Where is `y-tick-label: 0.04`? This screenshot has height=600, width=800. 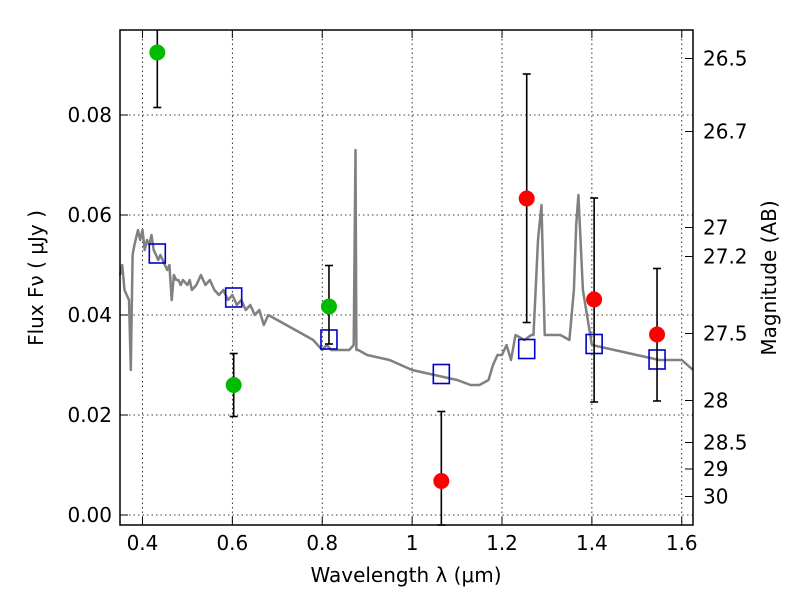
y-tick-label: 0.04 is located at coordinates (89, 315).